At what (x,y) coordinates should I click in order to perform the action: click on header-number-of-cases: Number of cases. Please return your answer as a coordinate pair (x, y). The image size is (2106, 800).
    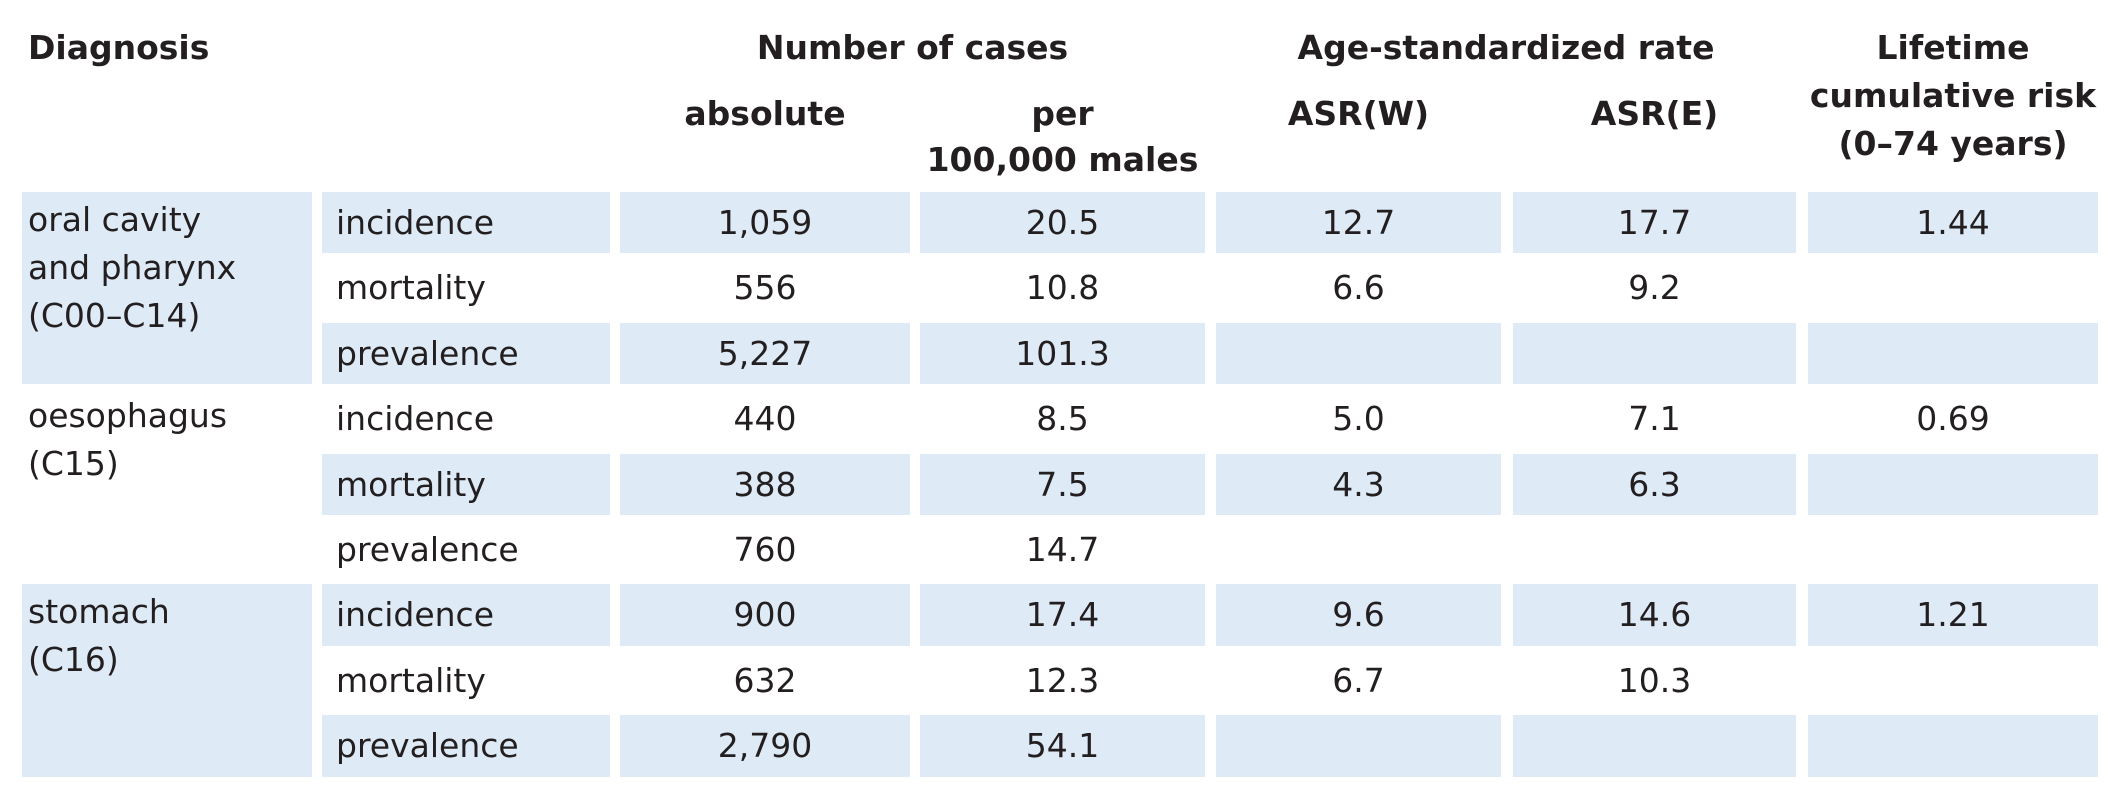
    Looking at the image, I should click on (912, 47).